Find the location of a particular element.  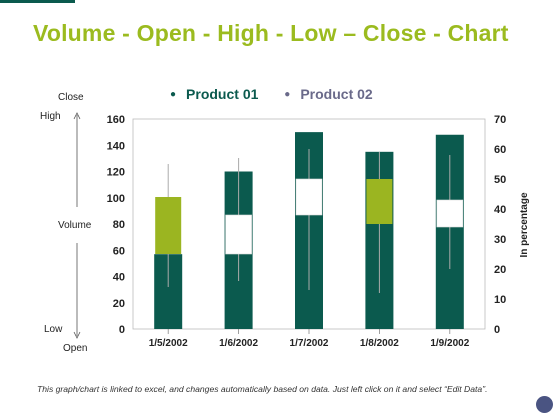

y-tick-label: 0 is located at coordinates (122, 330).